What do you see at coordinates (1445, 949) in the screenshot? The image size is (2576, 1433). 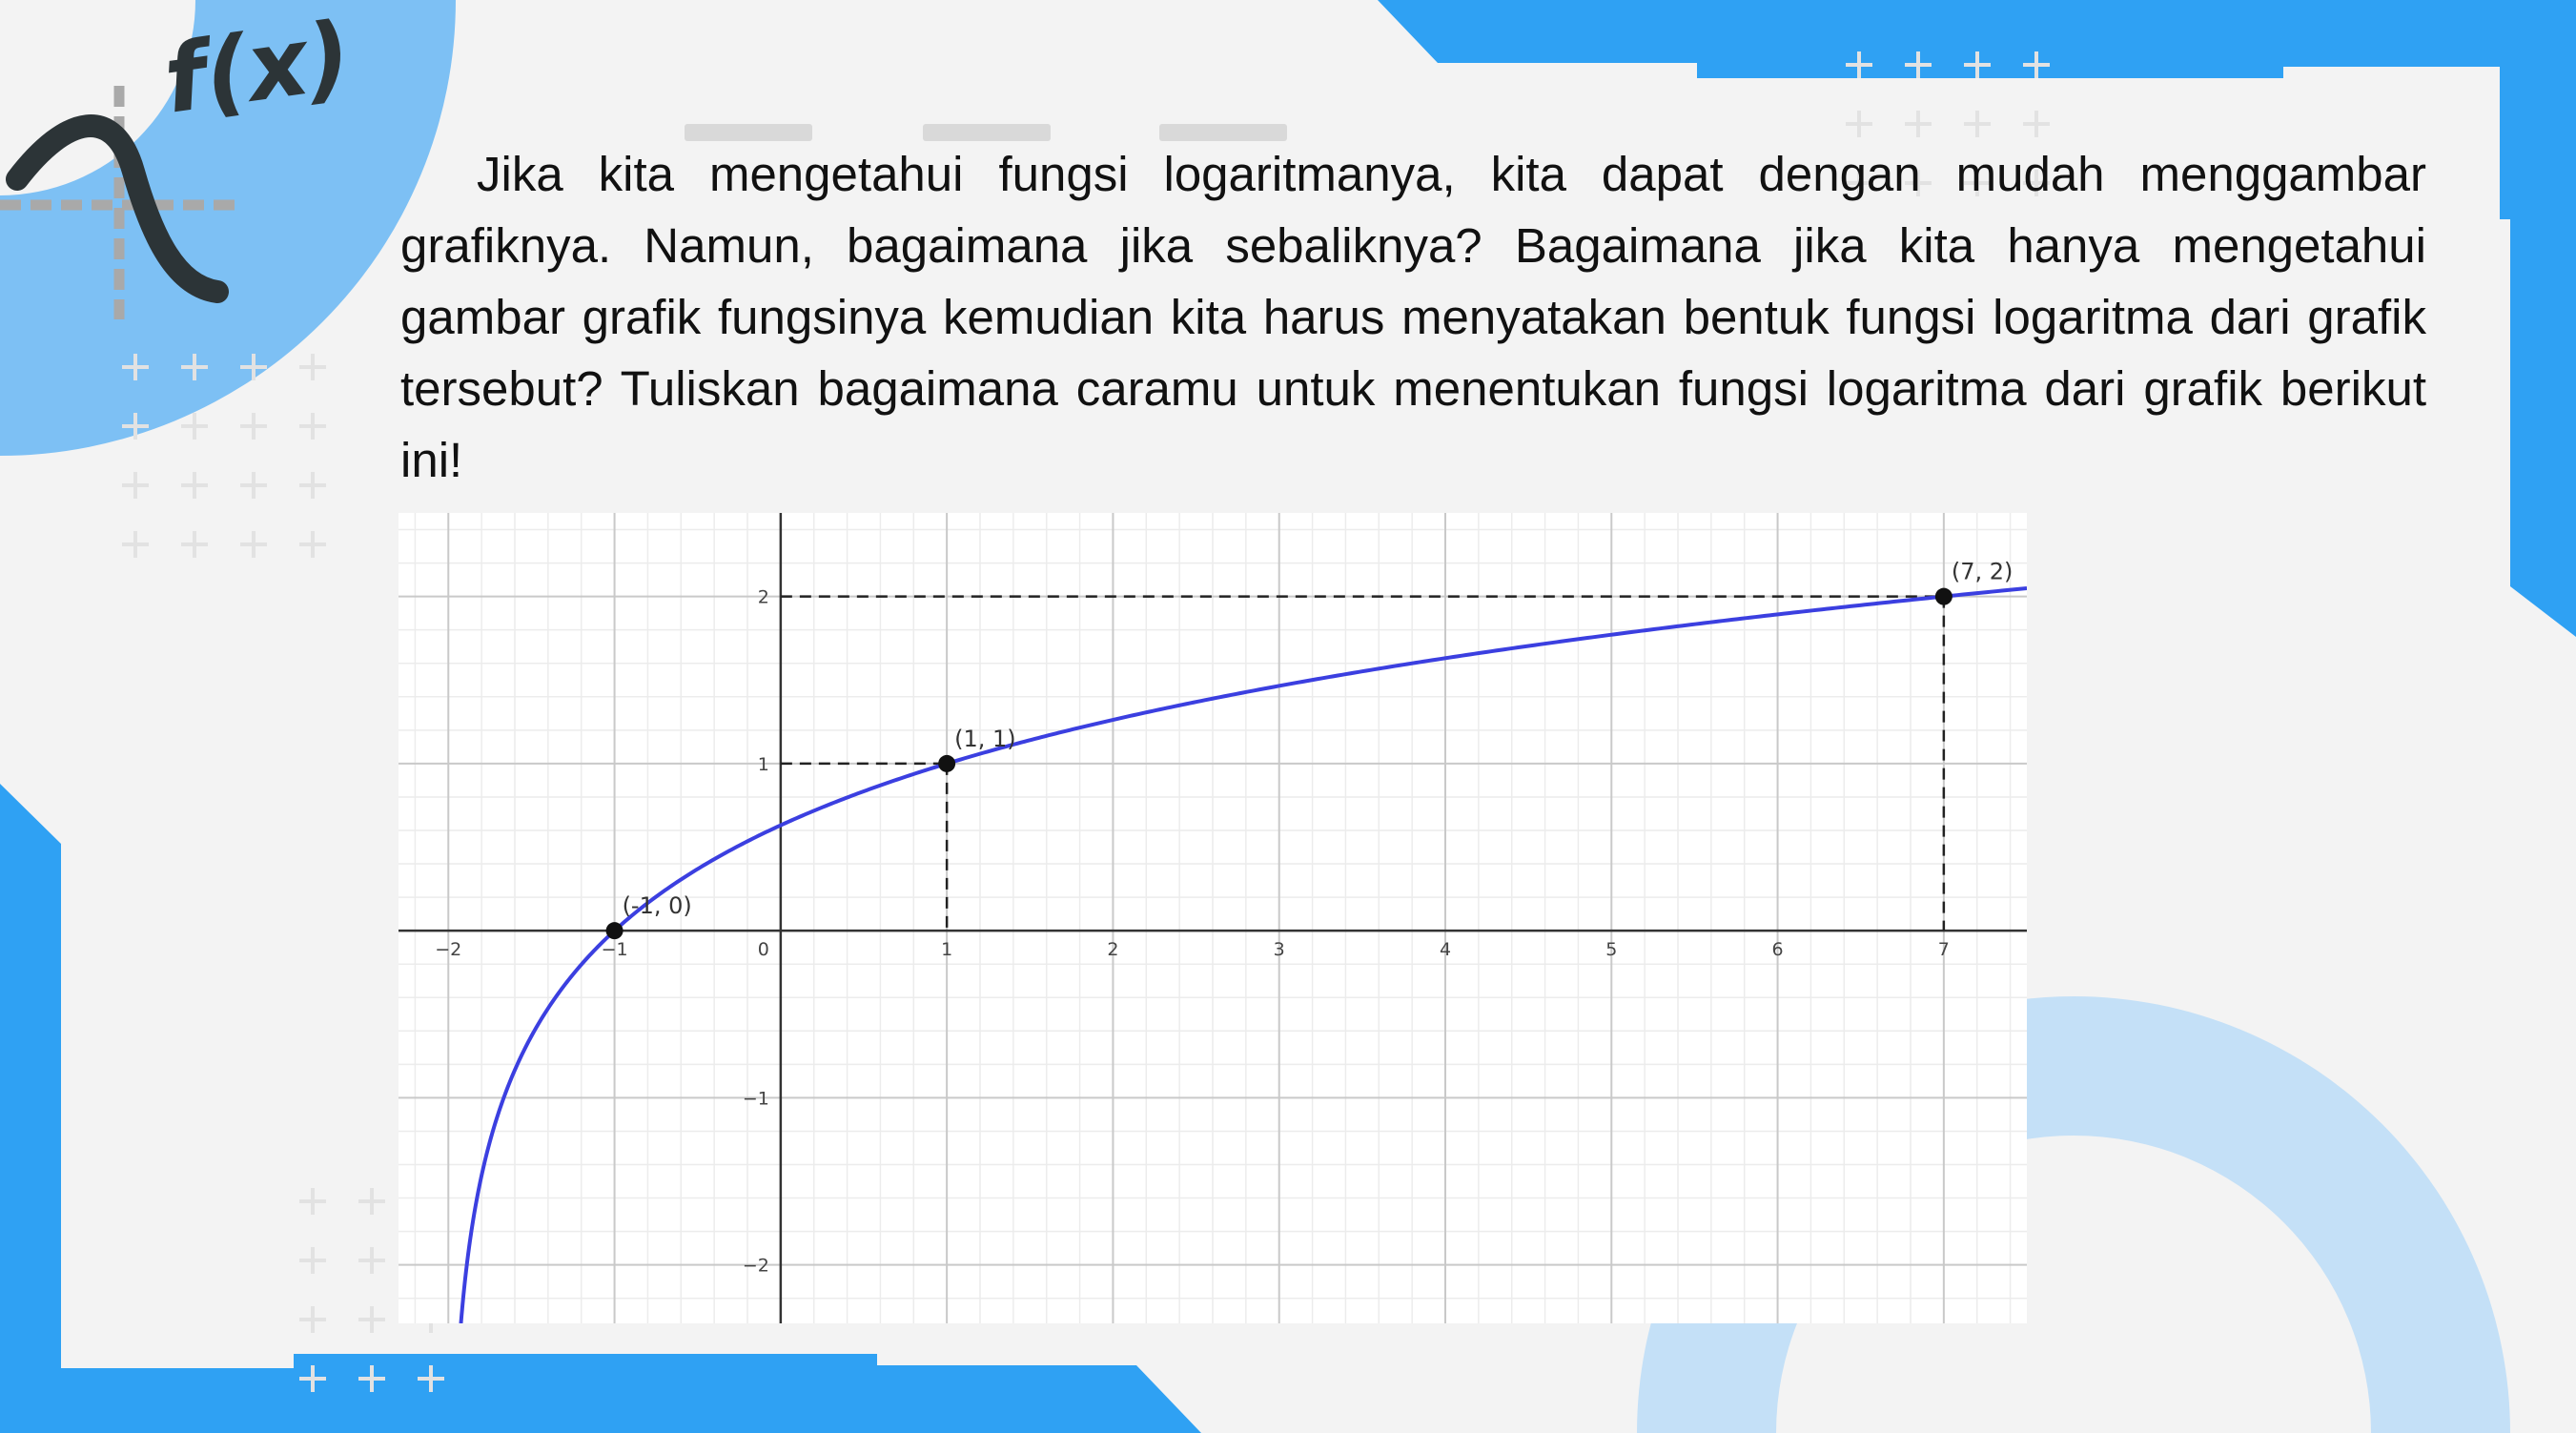 I see `x-tick-label: 4` at bounding box center [1445, 949].